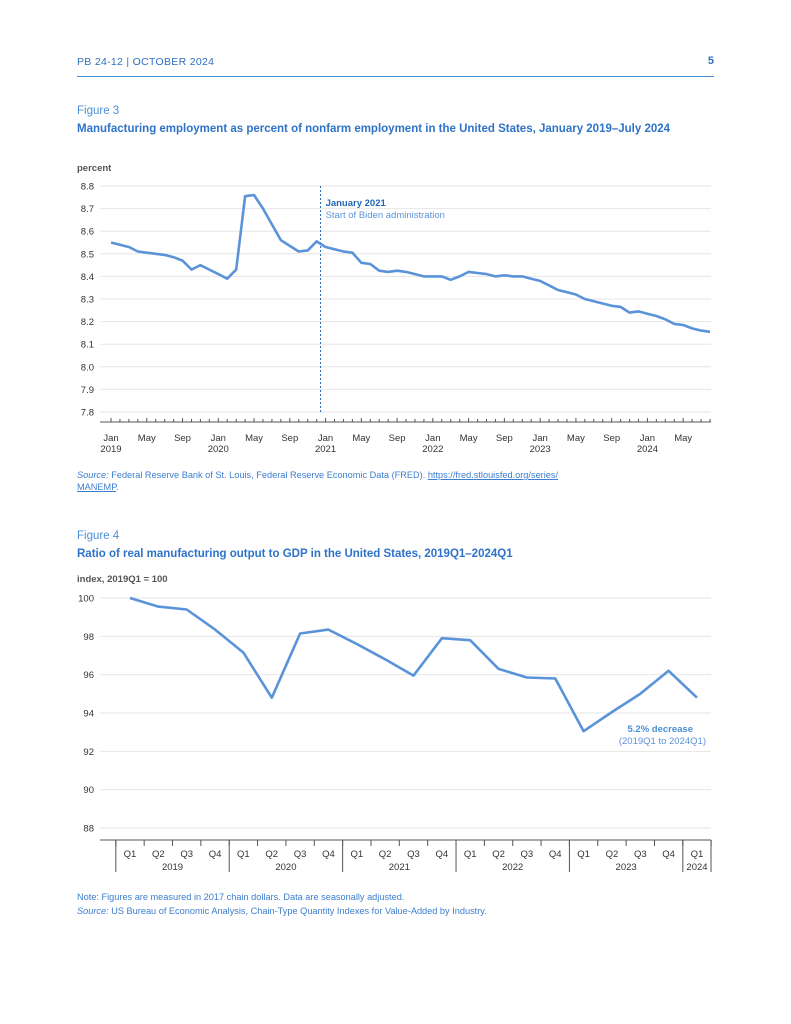  What do you see at coordinates (87, 390) in the screenshot?
I see `y-tick-label: 7.9` at bounding box center [87, 390].